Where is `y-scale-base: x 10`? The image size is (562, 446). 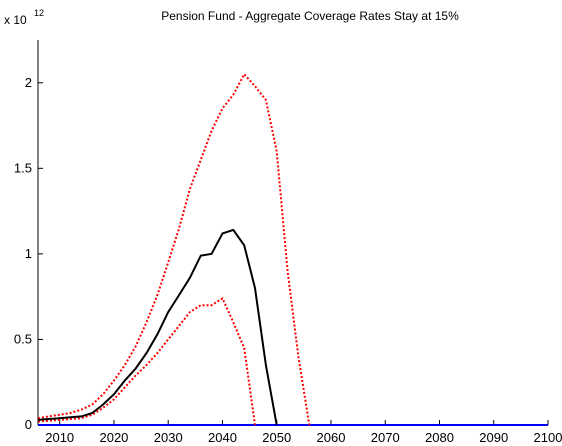
y-scale-base: x 10 is located at coordinates (15, 20).